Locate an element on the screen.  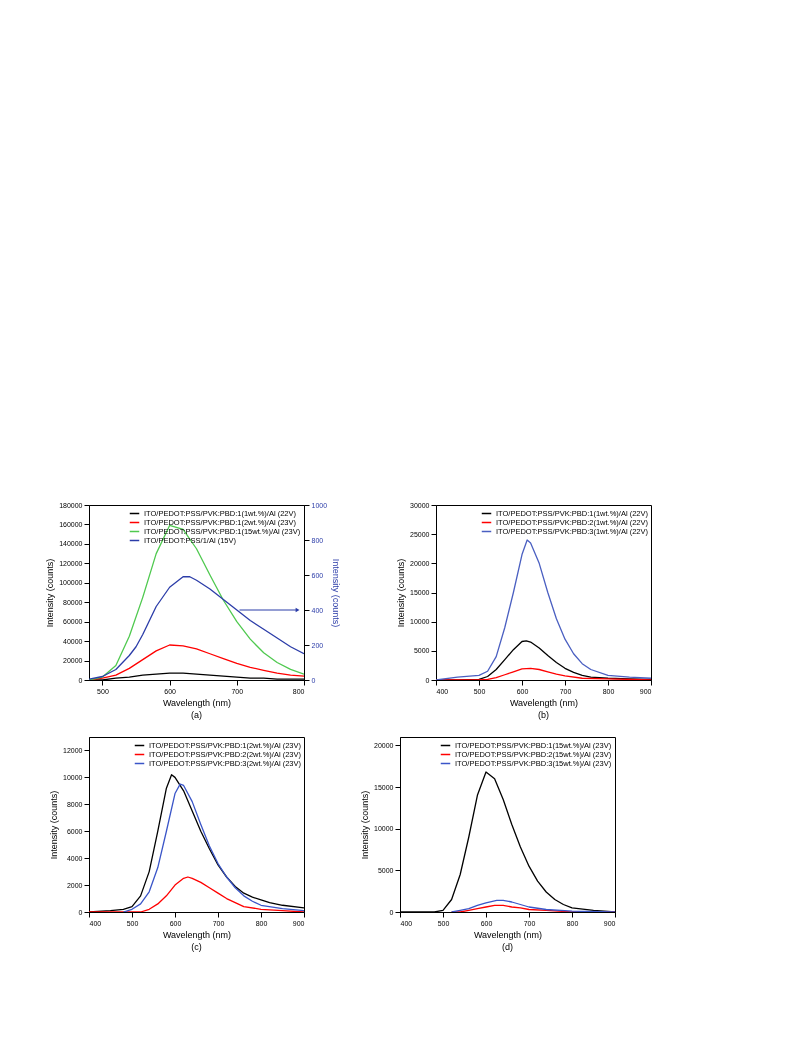
text: (c) is located at coordinates (196, 947).